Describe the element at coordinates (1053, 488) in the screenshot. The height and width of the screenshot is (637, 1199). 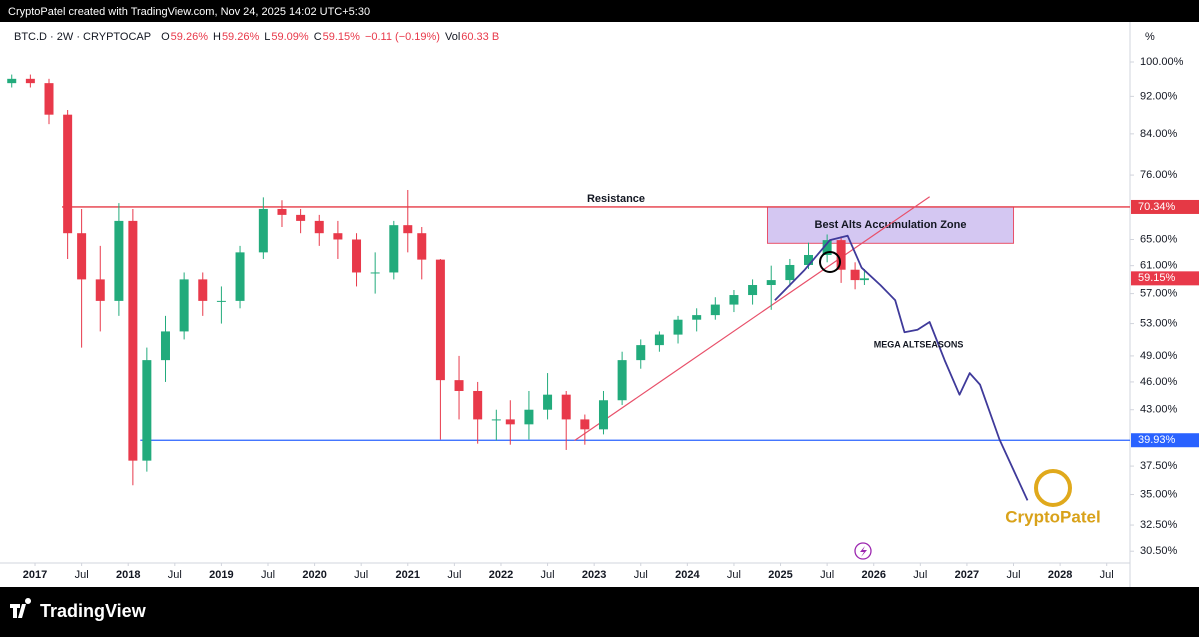
I see `logo-mark` at that location.